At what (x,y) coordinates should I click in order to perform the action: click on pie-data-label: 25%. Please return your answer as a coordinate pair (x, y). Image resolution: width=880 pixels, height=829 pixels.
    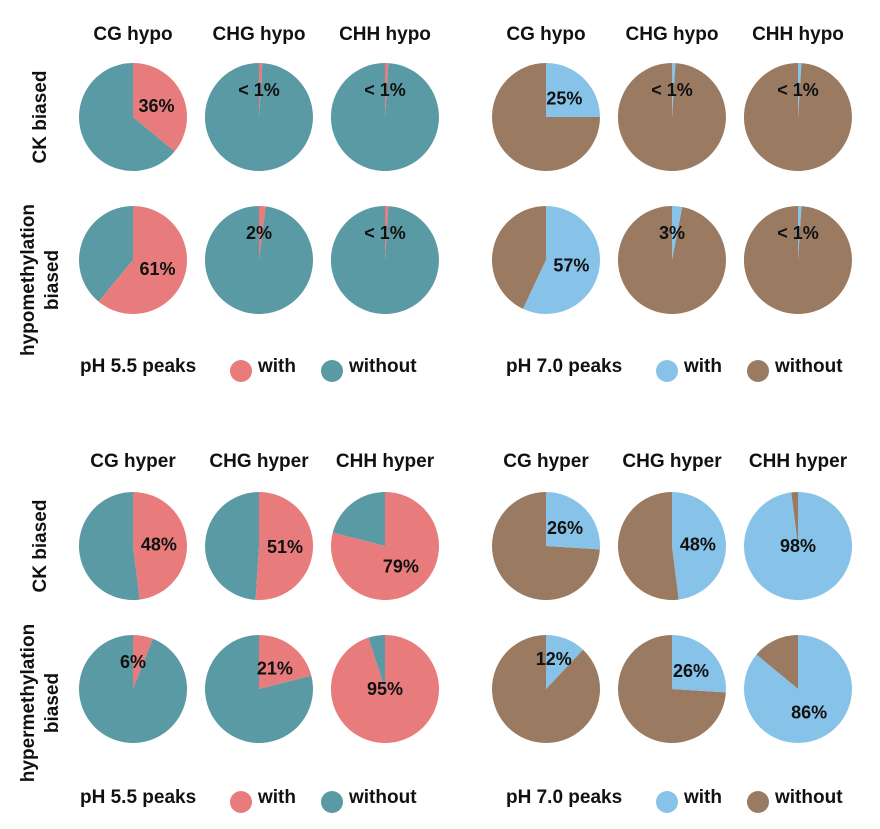
    Looking at the image, I should click on (564, 99).